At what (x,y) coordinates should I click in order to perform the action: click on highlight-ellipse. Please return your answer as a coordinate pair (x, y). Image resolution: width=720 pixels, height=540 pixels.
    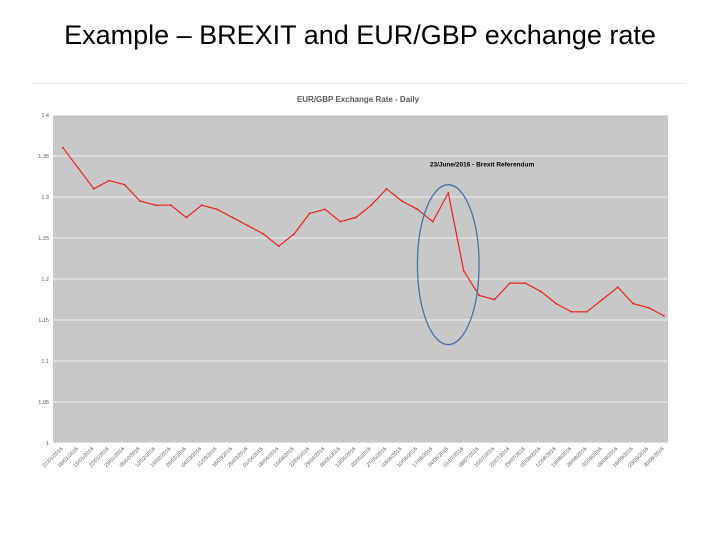
    Looking at the image, I should click on (448, 265).